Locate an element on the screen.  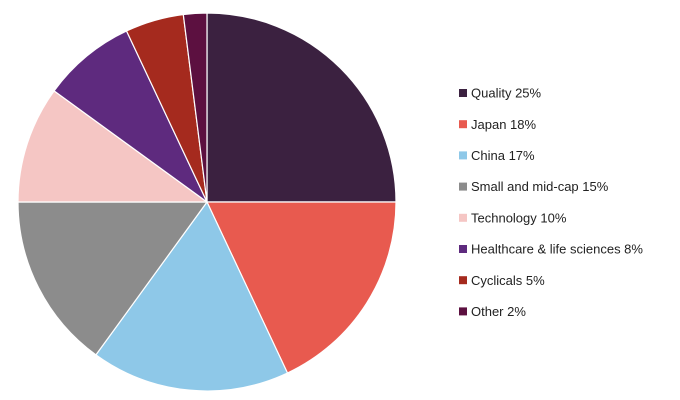
legend-item: Japan 18% is located at coordinates (497, 124).